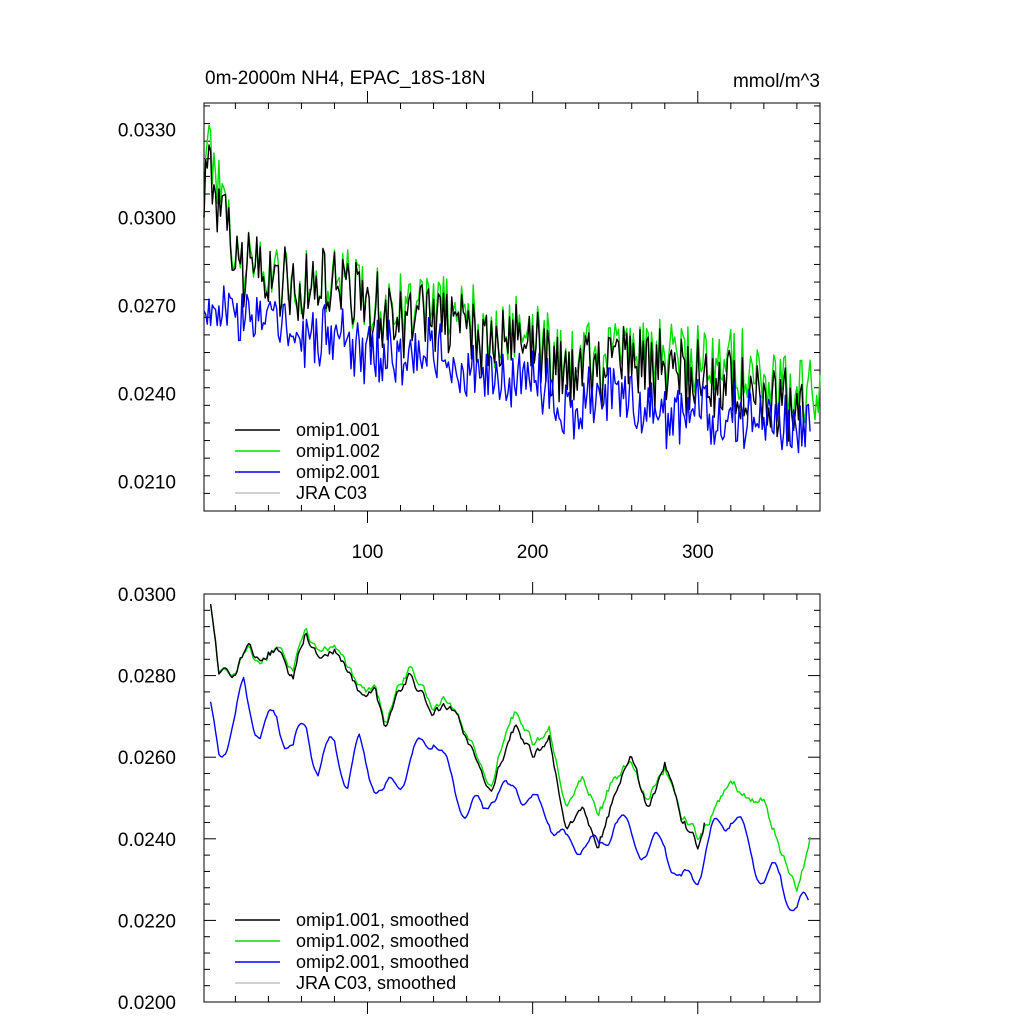 The height and width of the screenshot is (1024, 1024). I want to click on bottom-legend-label: JRA C03, smoothed, so click(376, 983).